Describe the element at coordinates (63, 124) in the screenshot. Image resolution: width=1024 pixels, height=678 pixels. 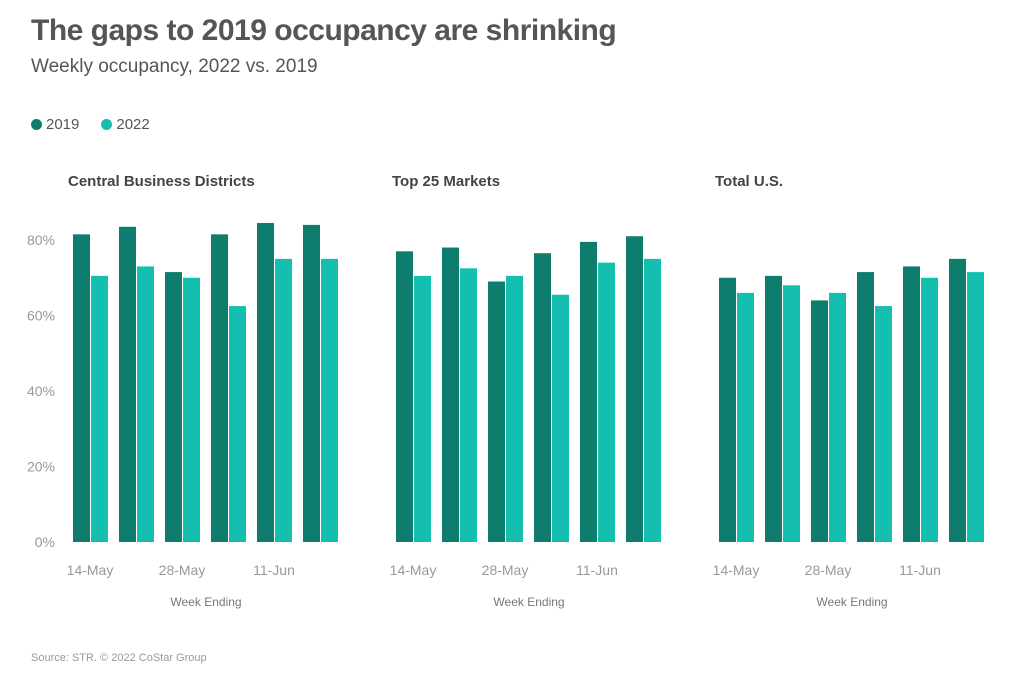
I see `legend-label-2019: 2019` at that location.